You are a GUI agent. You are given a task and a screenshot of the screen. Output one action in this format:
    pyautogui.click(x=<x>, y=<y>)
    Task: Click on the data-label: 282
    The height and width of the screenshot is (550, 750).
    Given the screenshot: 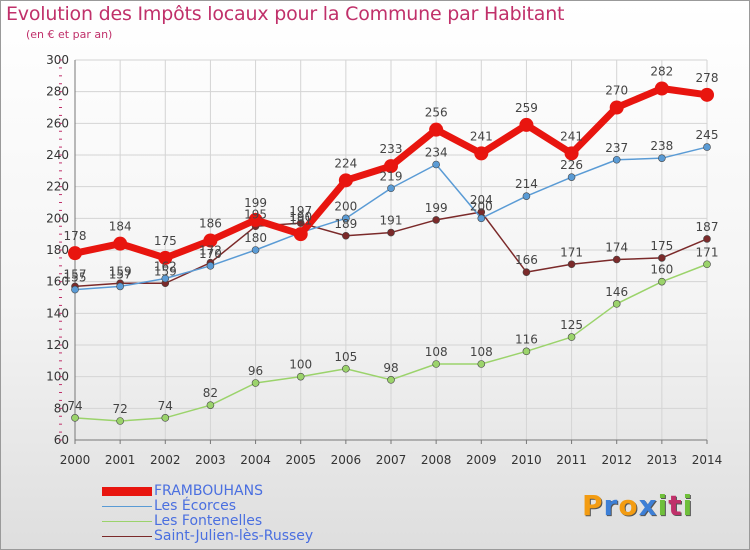 What is the action you would take?
    pyautogui.click(x=661, y=72)
    